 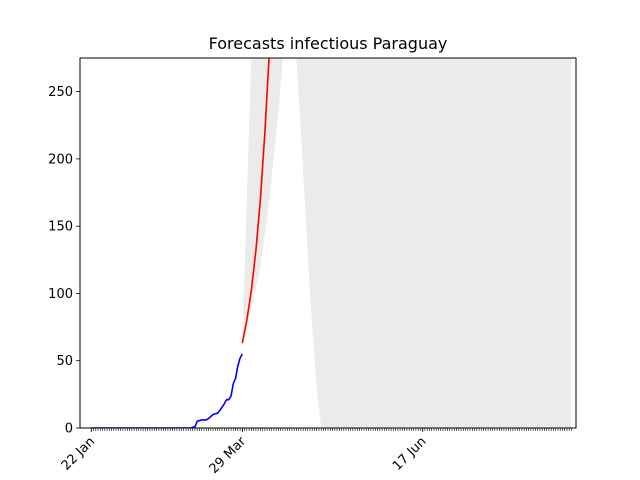 What do you see at coordinates (60, 92) in the screenshot?
I see `y-tick-label: 250` at bounding box center [60, 92].